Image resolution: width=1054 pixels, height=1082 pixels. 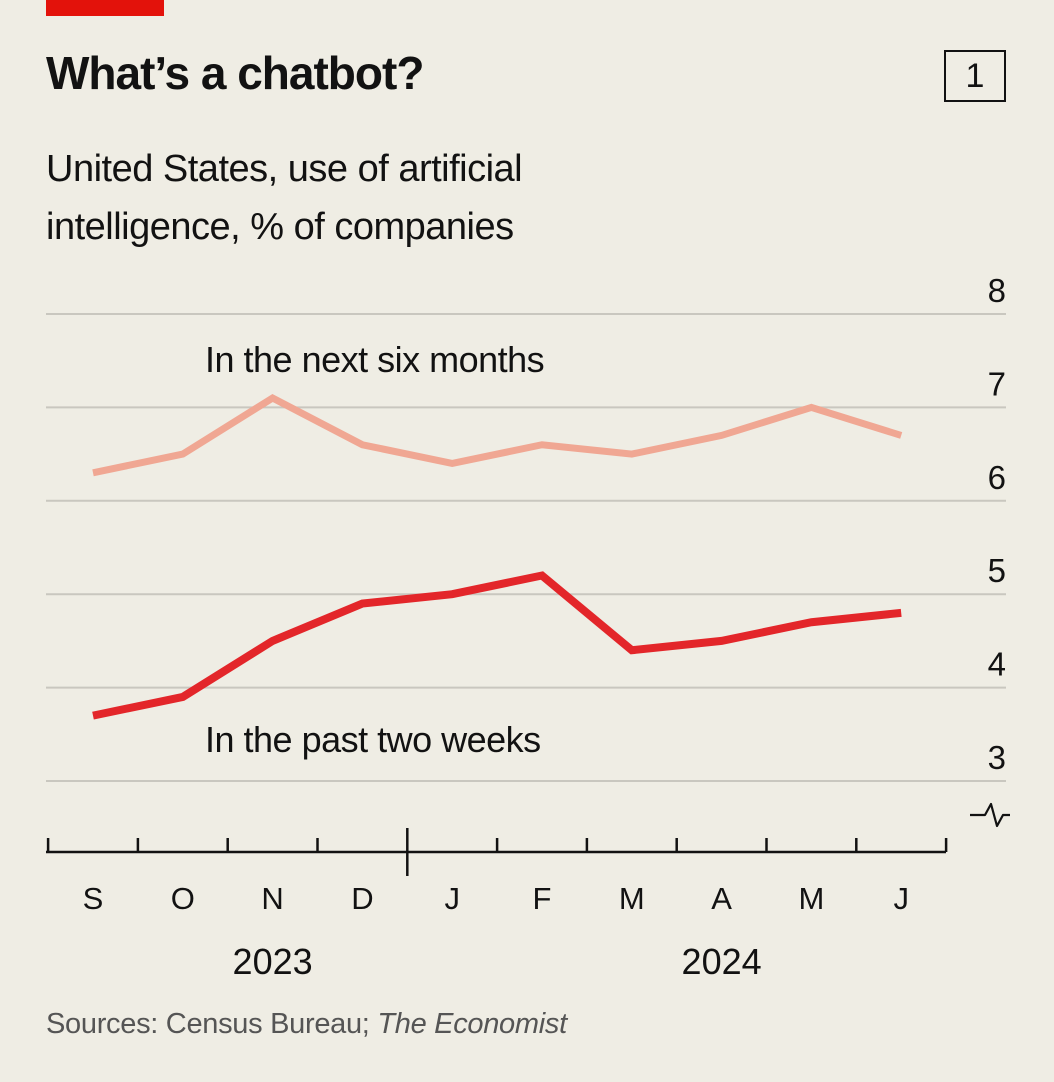 What do you see at coordinates (997, 290) in the screenshot?
I see `y-tick-label-8: 8` at bounding box center [997, 290].